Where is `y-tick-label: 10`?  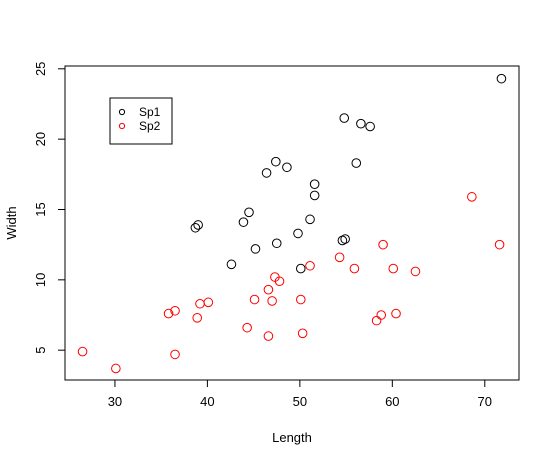 y-tick-label: 10 is located at coordinates (40, 280).